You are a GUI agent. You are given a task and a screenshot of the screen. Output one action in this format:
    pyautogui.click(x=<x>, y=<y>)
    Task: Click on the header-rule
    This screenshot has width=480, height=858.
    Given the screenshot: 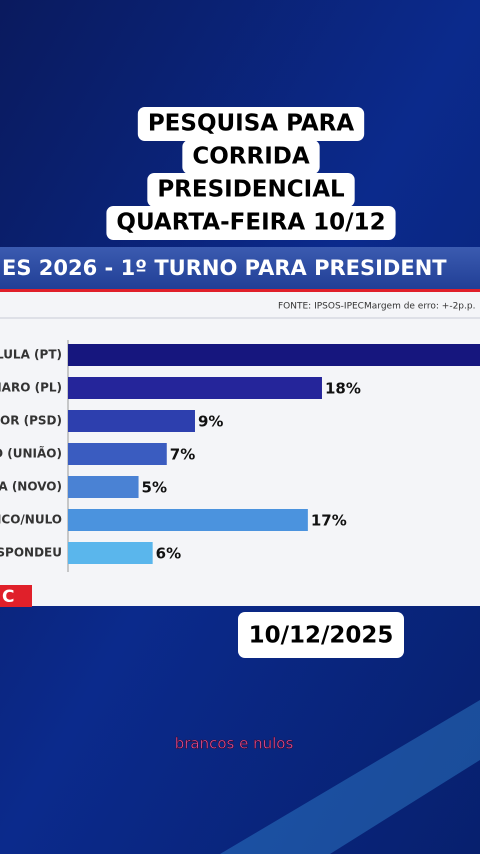 What is the action you would take?
    pyautogui.click(x=240, y=290)
    